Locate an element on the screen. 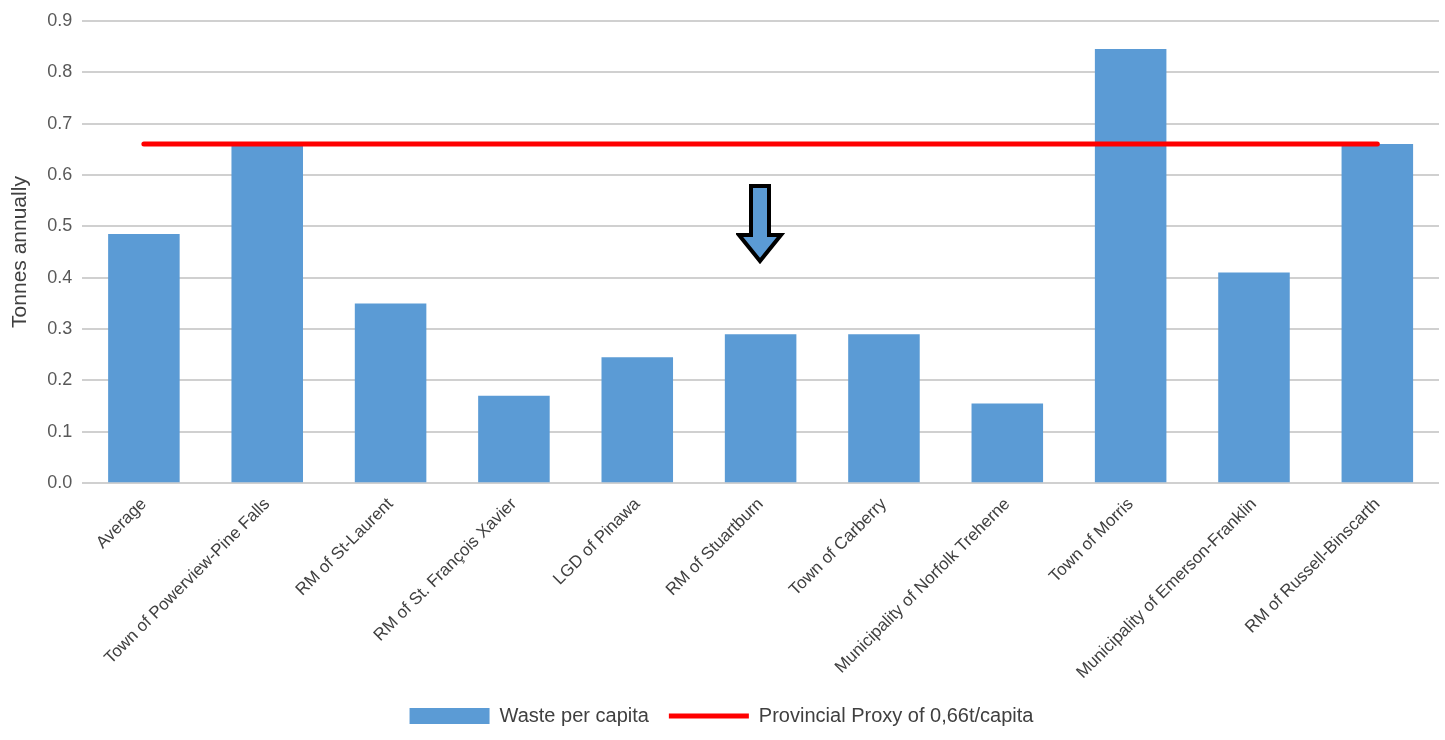 The image size is (1445, 740). y-axis-title: Tonnes annually is located at coordinates (19, 251).